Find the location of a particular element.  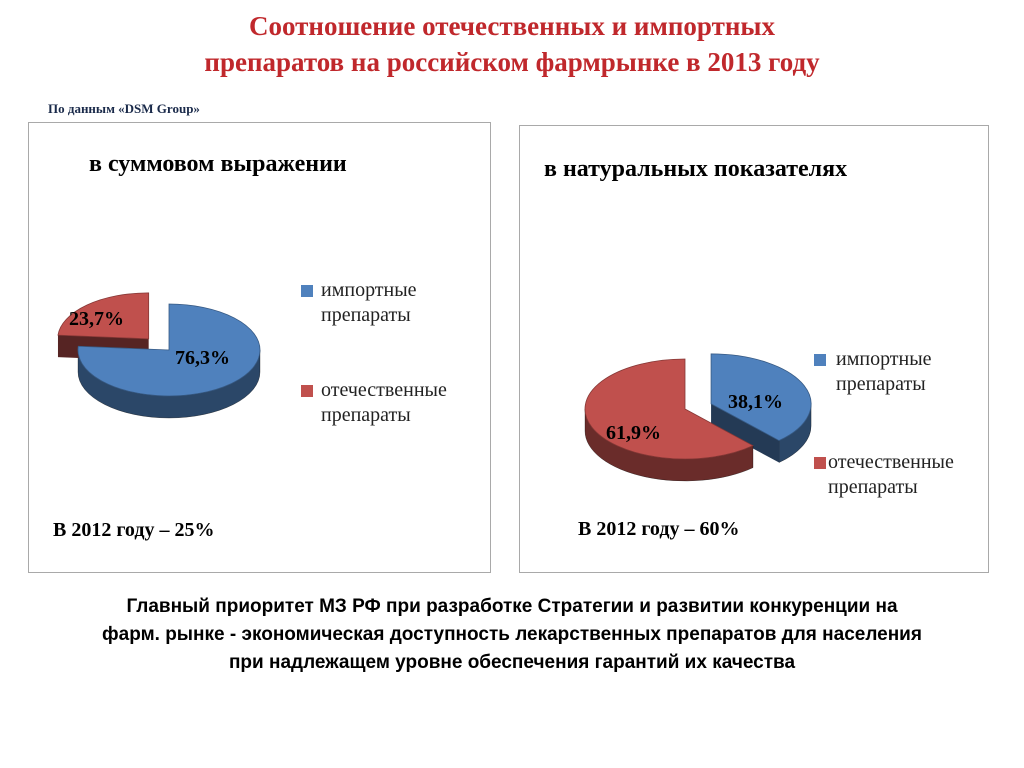

chart-title-units: в натуральных показателях is located at coordinates (696, 169).